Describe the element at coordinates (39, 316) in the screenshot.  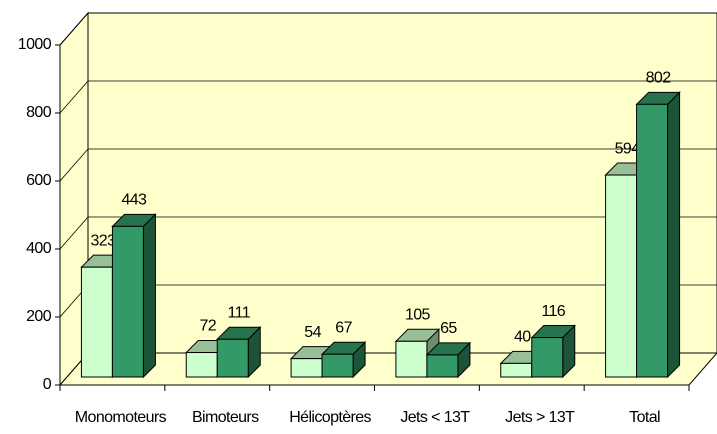
I see `y-tick-label: 200` at that location.